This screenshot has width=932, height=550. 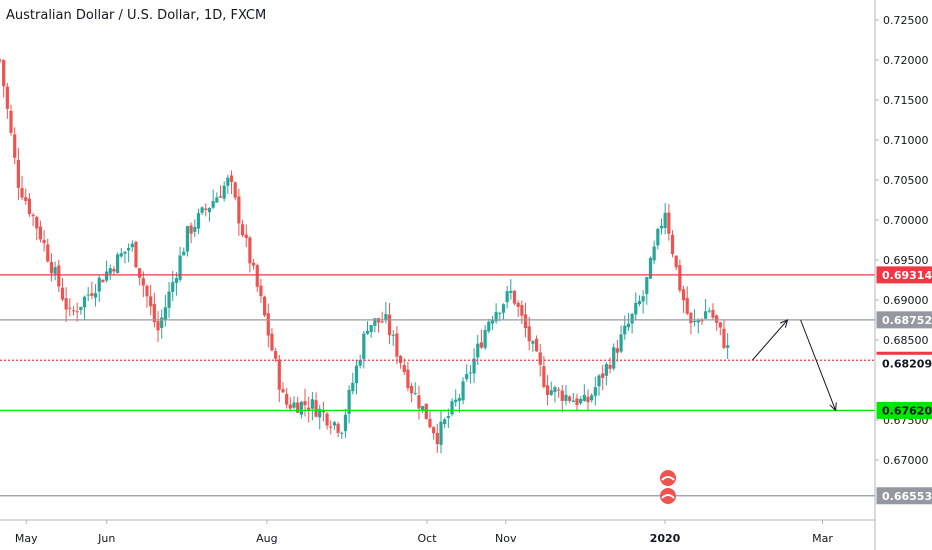 What do you see at coordinates (907, 363) in the screenshot?
I see `price-label-text: 0.68209` at bounding box center [907, 363].